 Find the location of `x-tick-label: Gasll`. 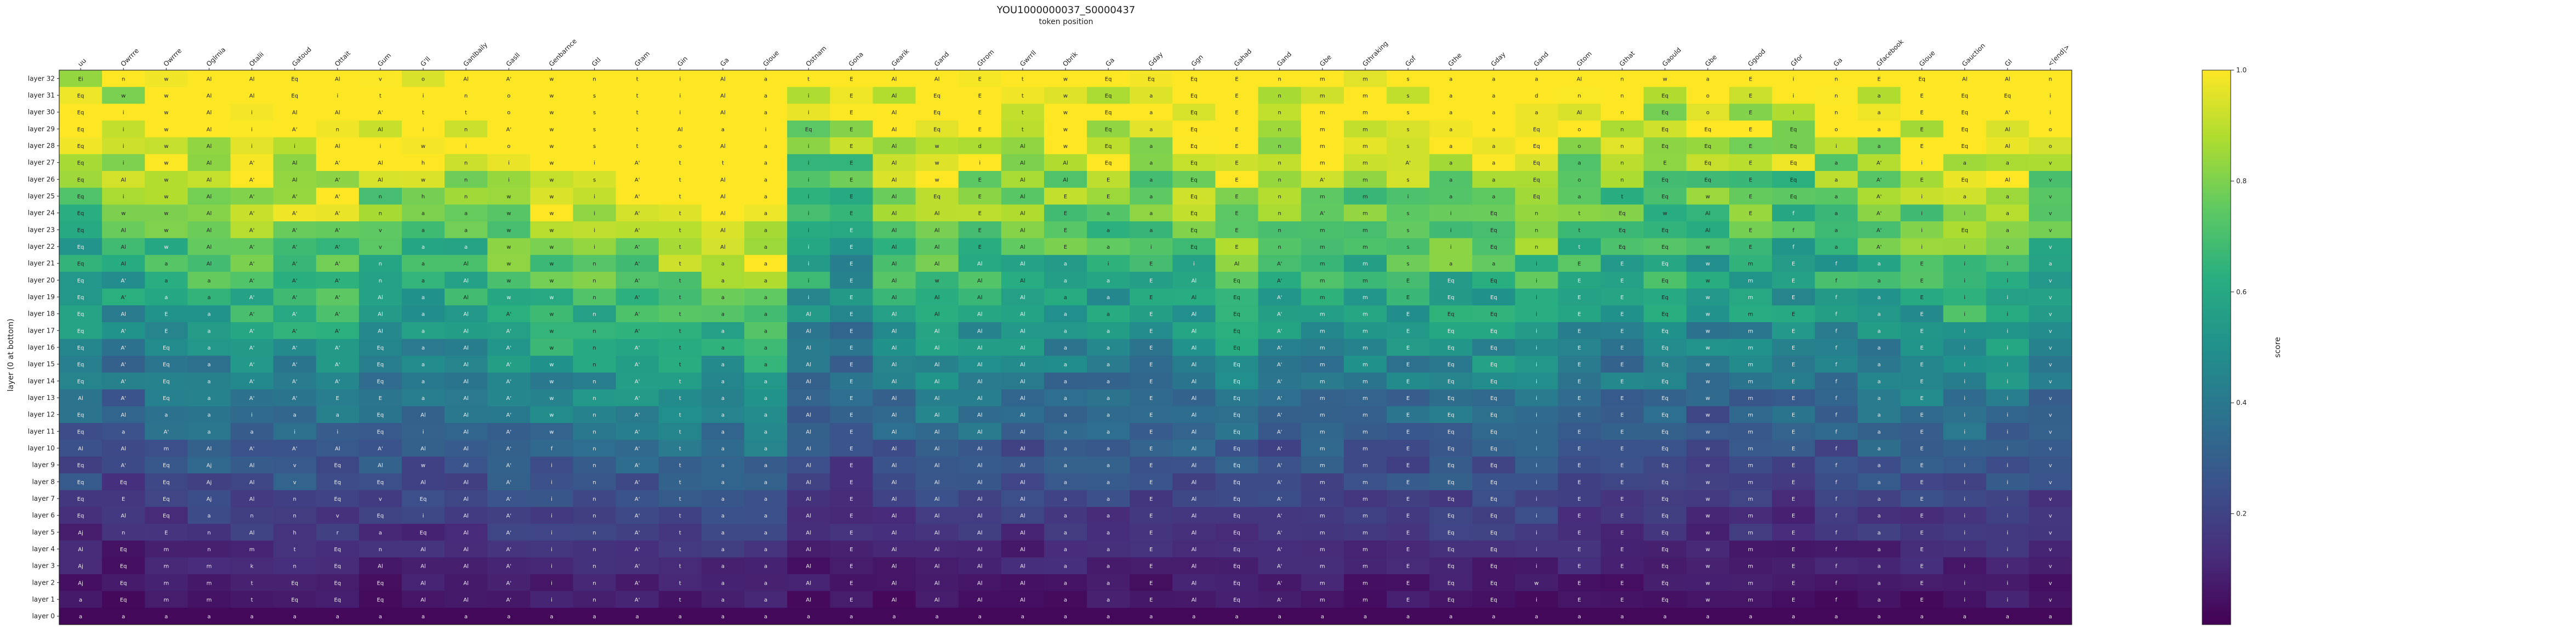

x-tick-label: Gasll is located at coordinates (513, 60).